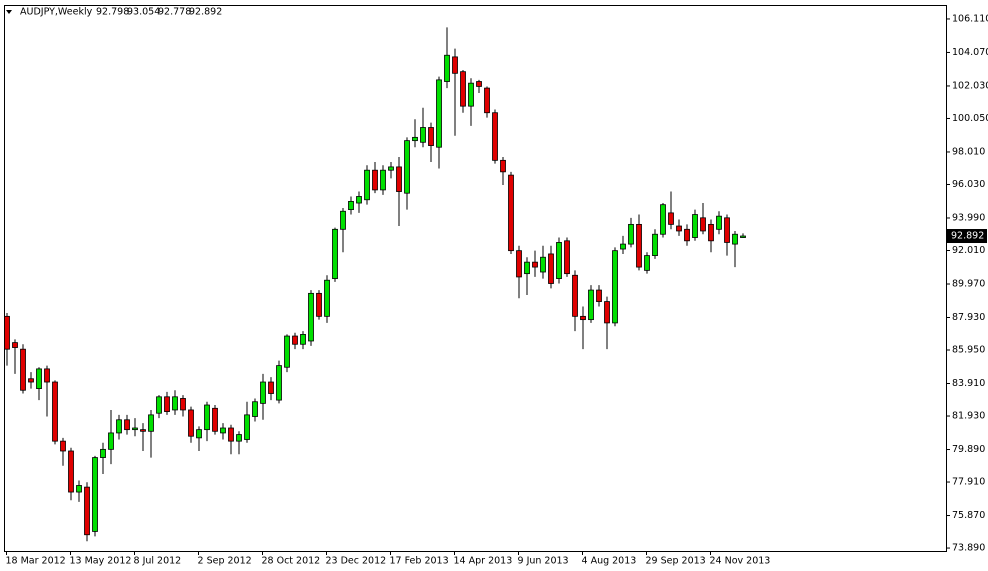 This screenshot has height=571, width=988. Describe the element at coordinates (676, 561) in the screenshot. I see `x-tick-label: 29 Sep 2013` at that location.